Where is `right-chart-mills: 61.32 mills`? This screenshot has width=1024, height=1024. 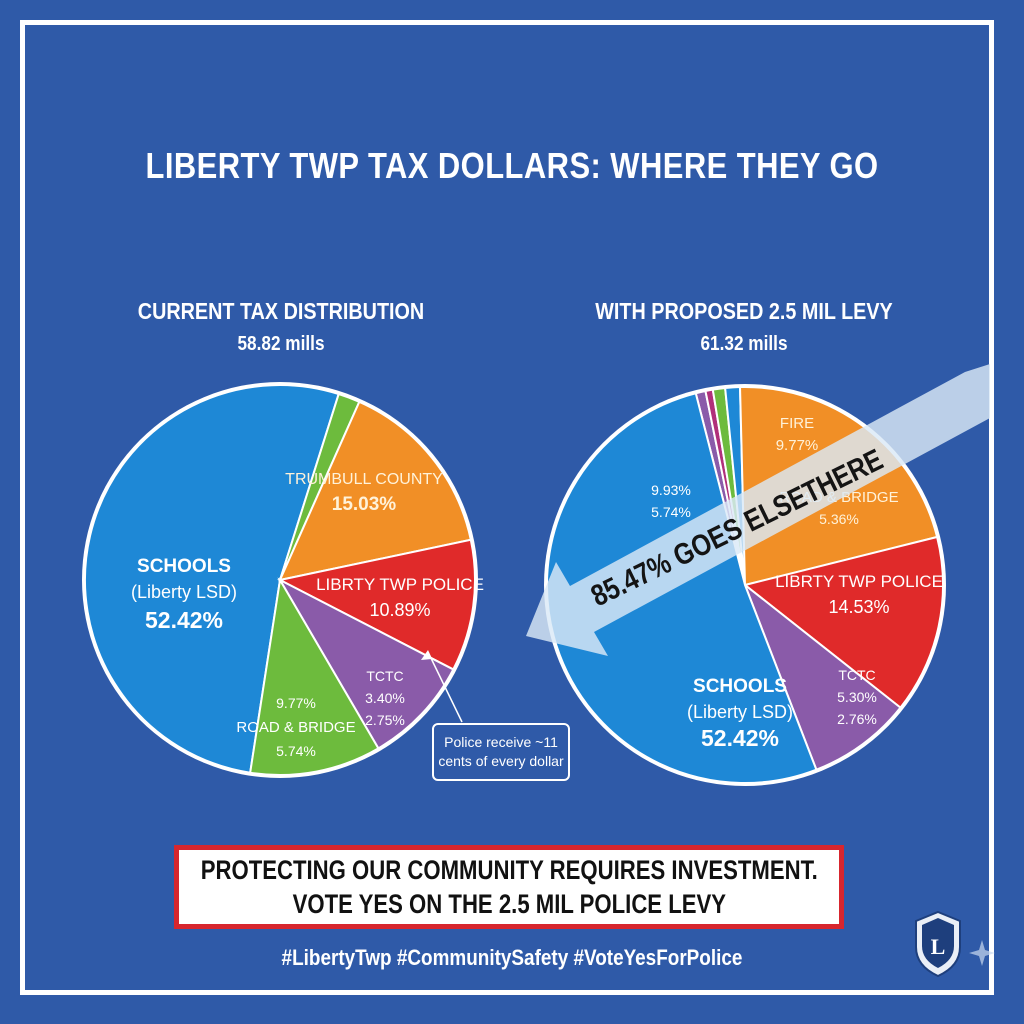 right-chart-mills: 61.32 mills is located at coordinates (744, 344).